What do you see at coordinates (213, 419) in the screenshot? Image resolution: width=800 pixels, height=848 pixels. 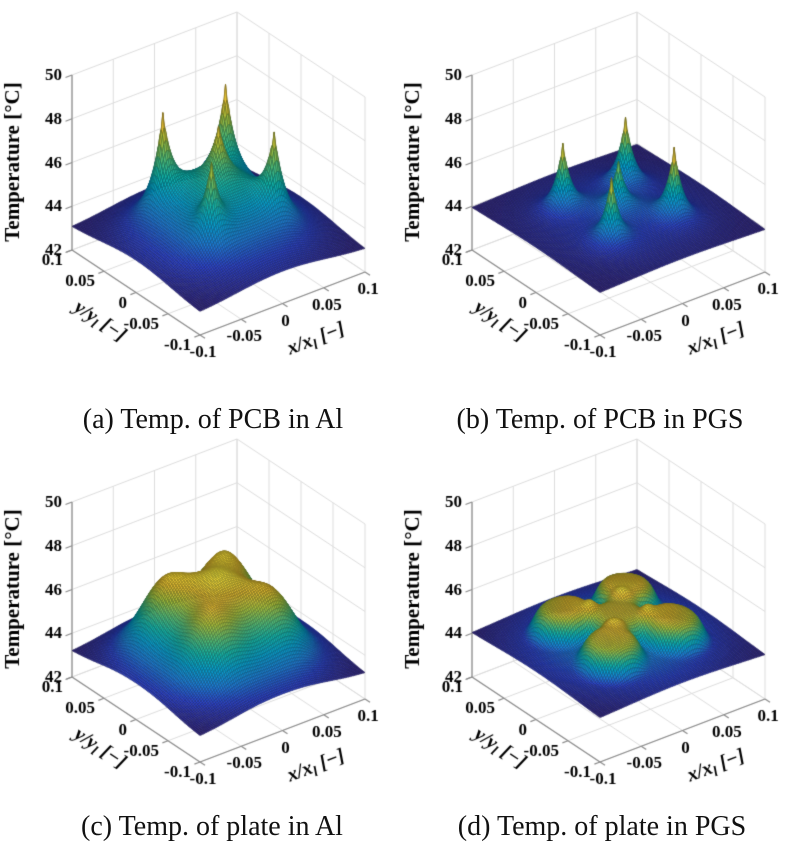 I see `caption-a: (a) Temp. of PCB in Al` at bounding box center [213, 419].